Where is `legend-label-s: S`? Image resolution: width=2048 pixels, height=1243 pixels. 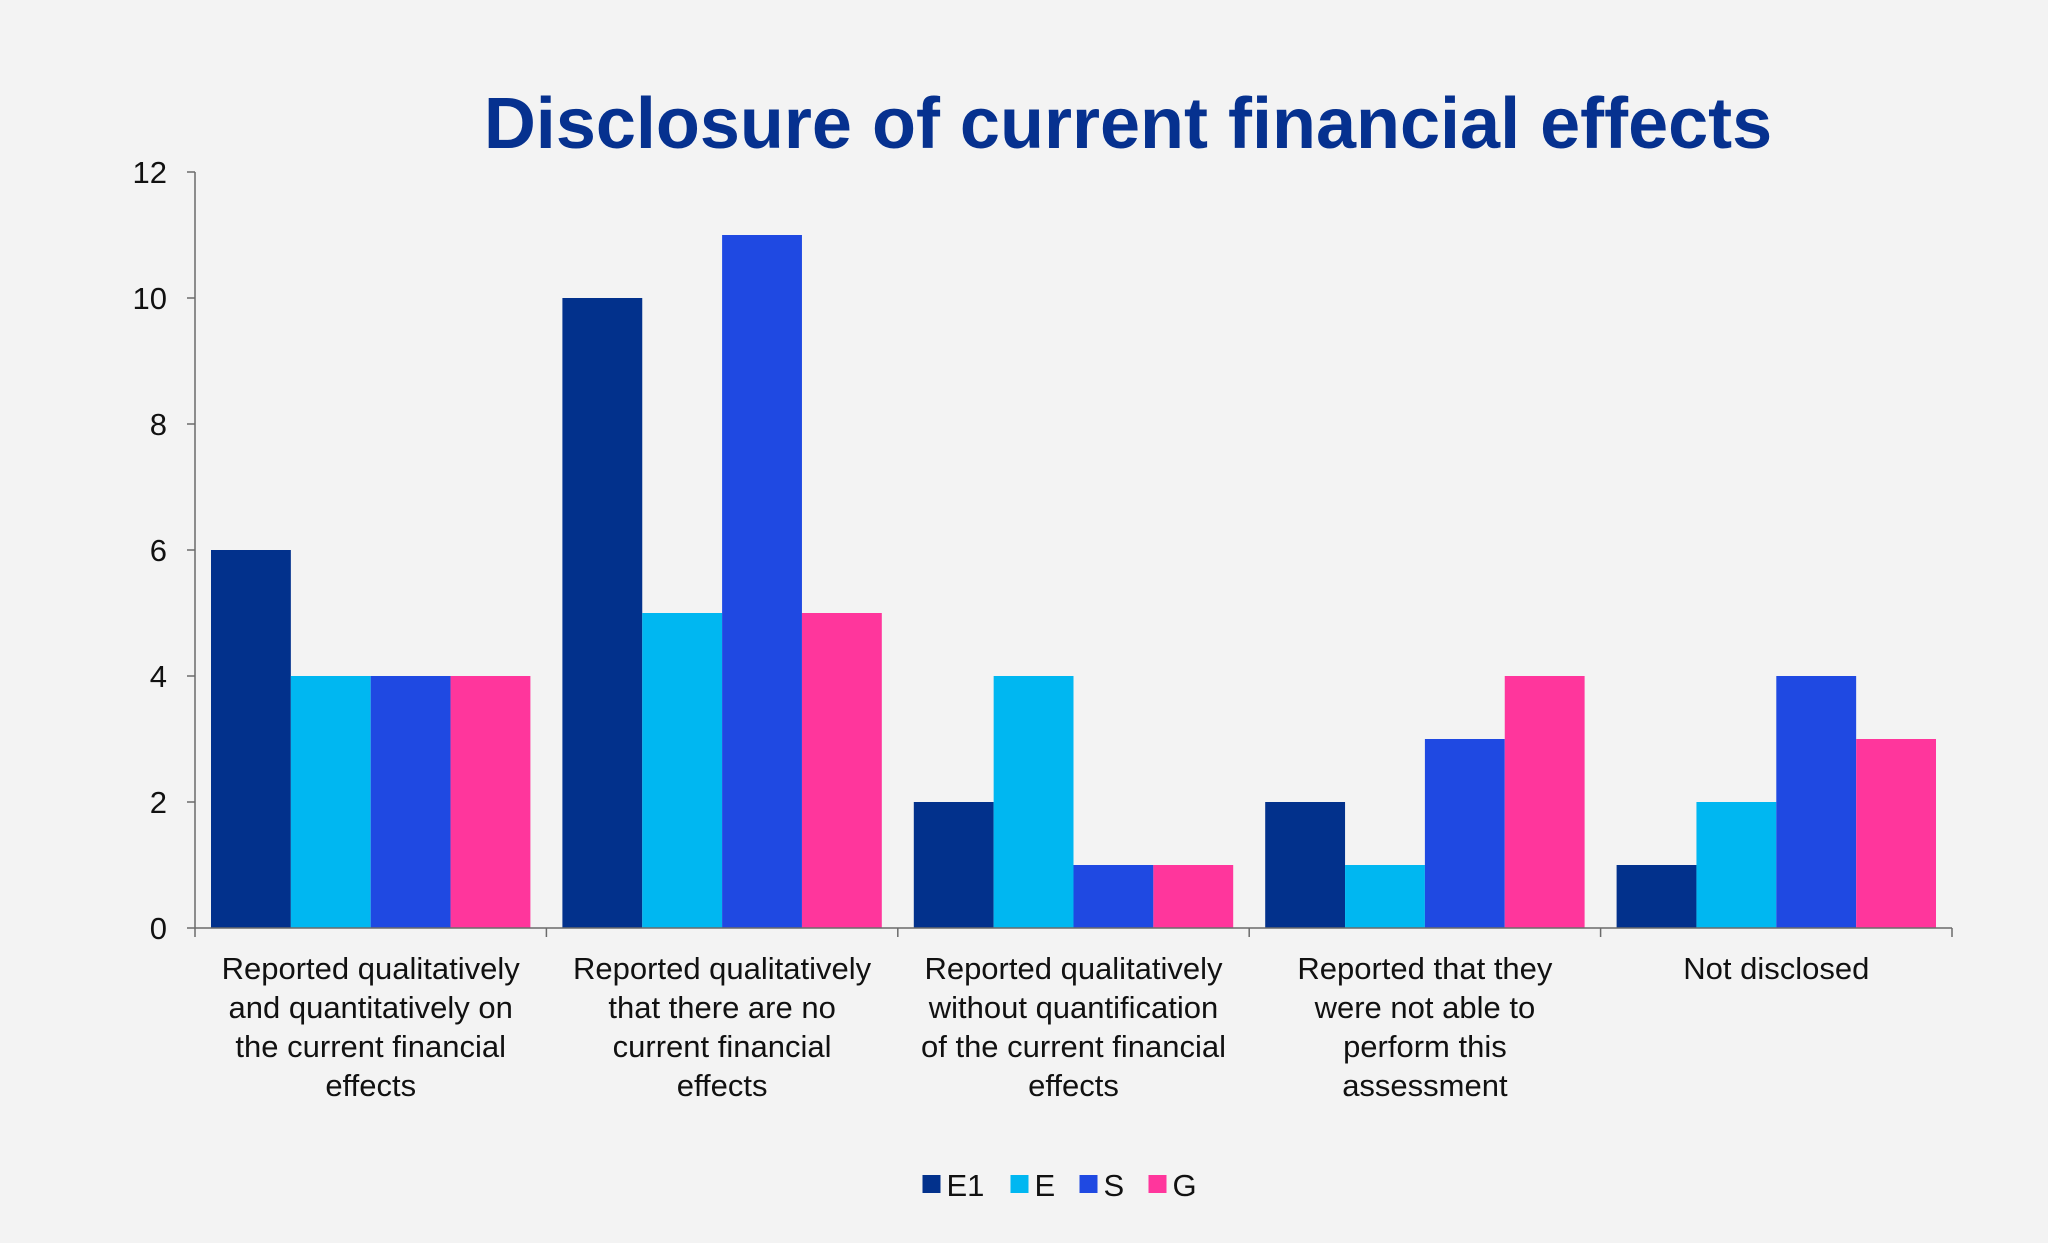
legend-label-s: S is located at coordinates (1114, 1185).